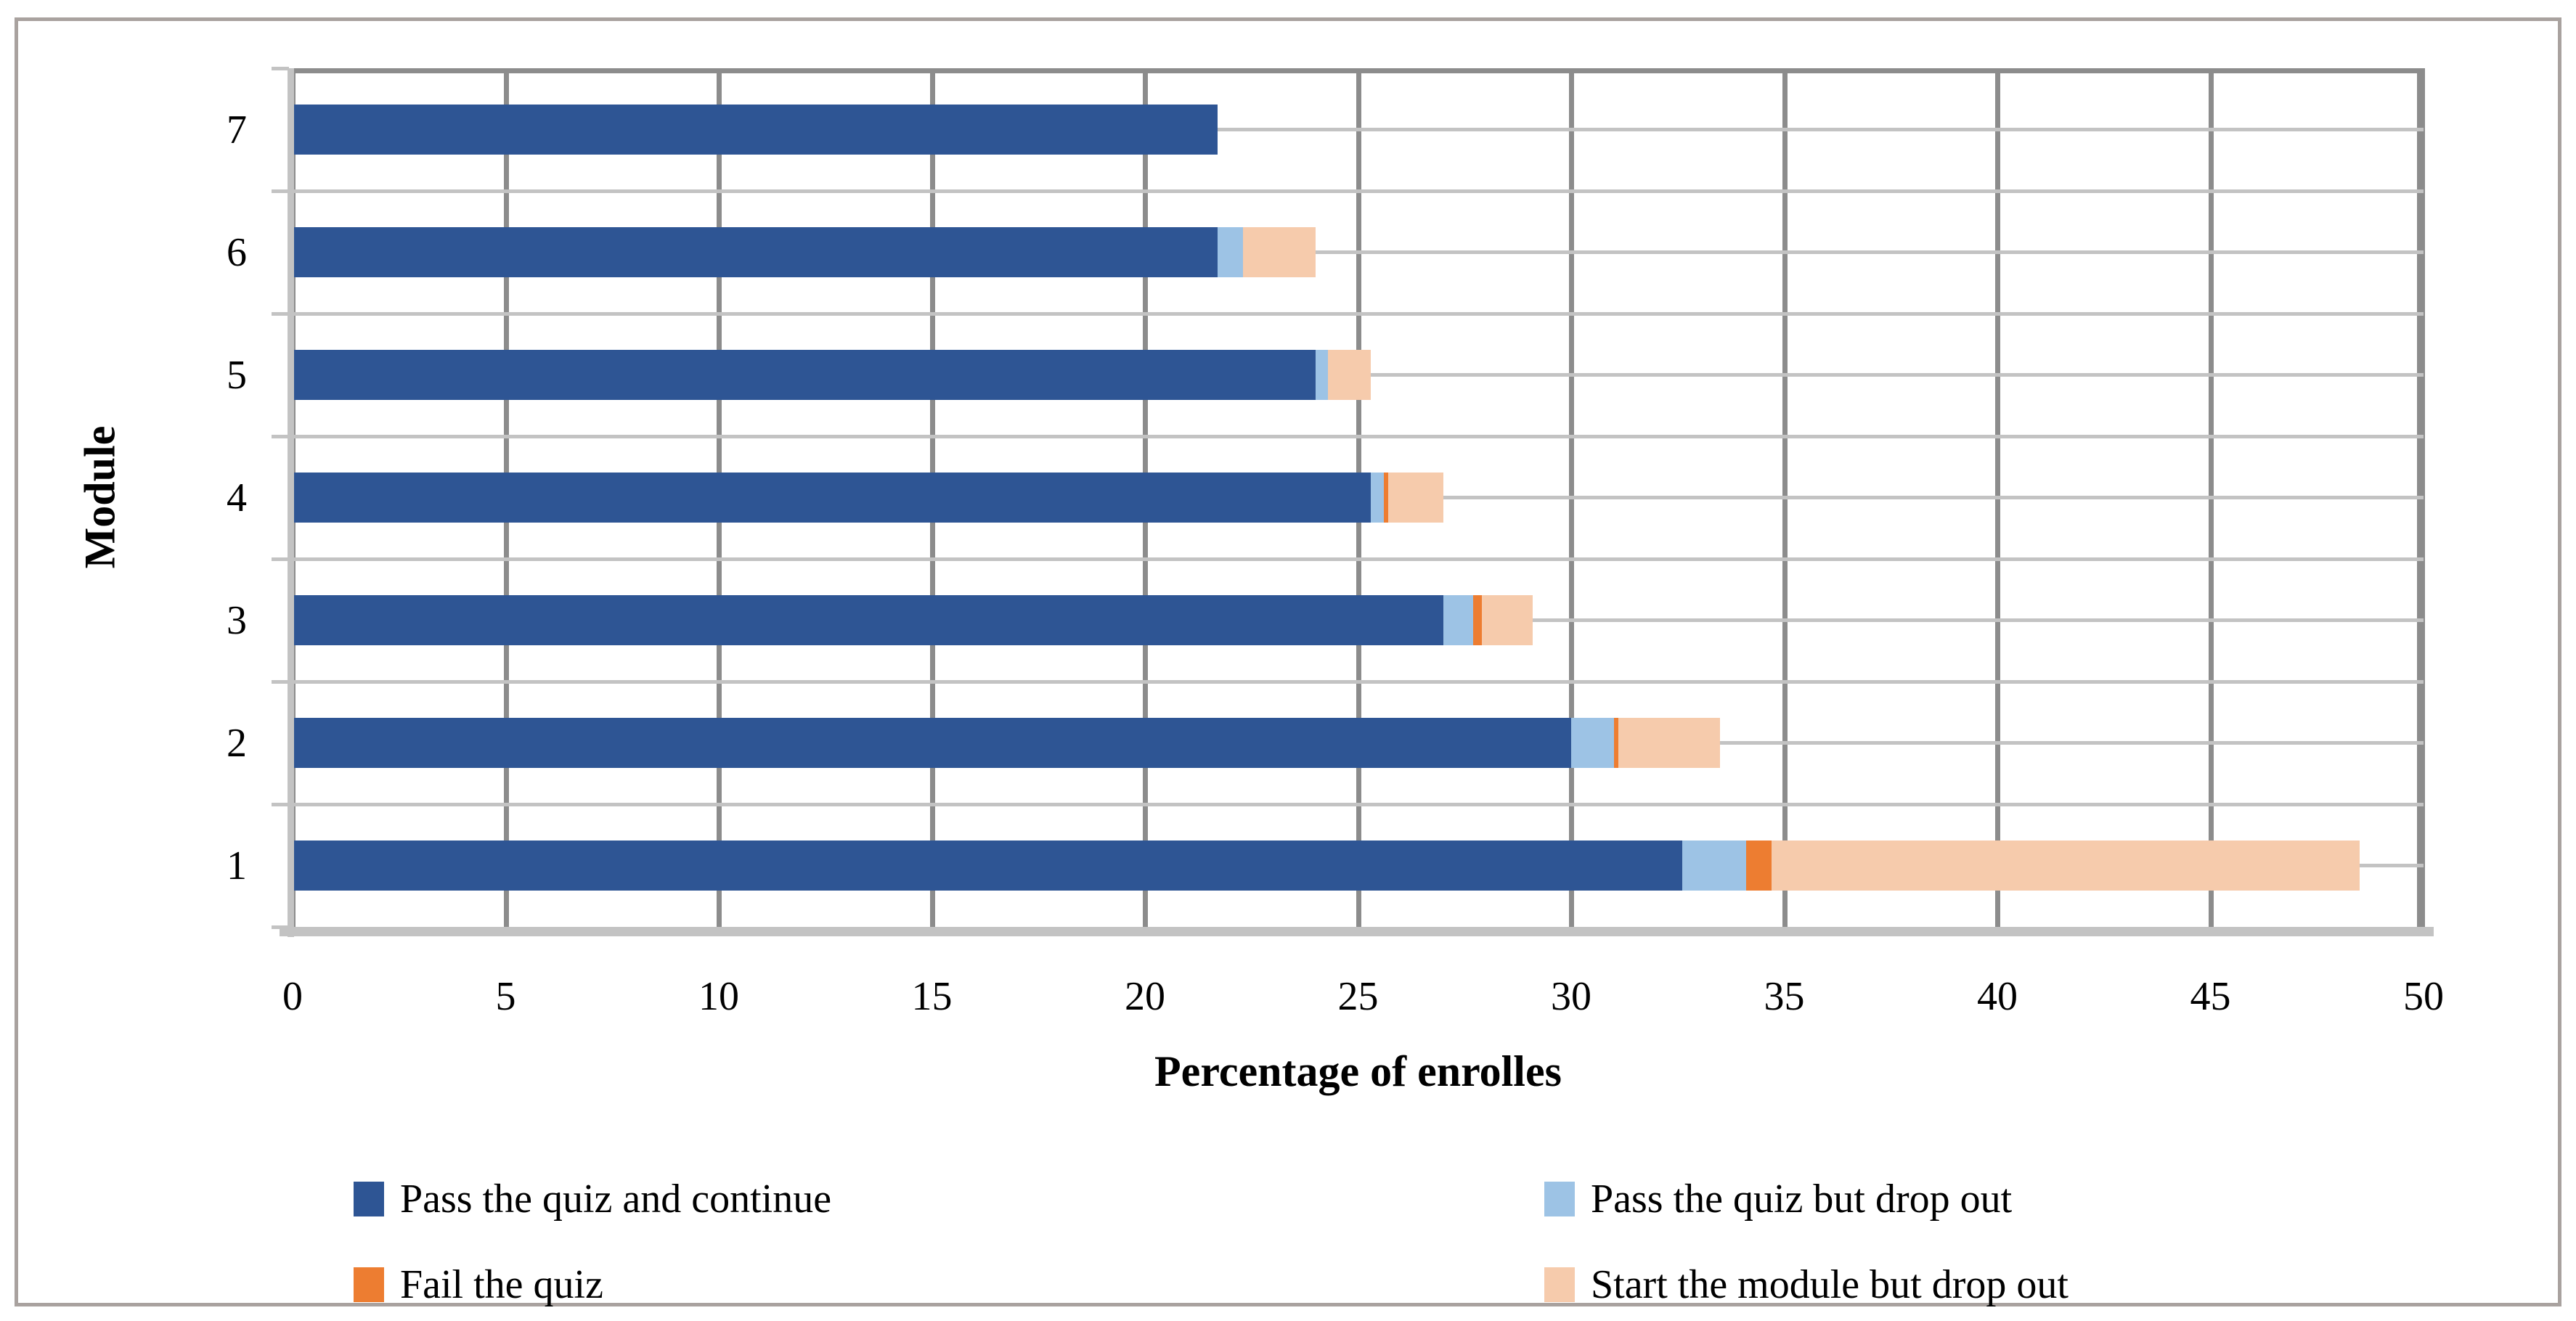  Describe the element at coordinates (1358, 1071) in the screenshot. I see `x-axis-title: Percentage of enrolles` at that location.